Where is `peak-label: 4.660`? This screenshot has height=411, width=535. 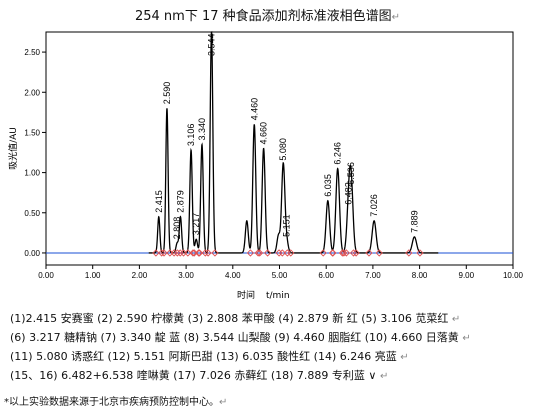
peak-label: 4.660 is located at coordinates (264, 133).